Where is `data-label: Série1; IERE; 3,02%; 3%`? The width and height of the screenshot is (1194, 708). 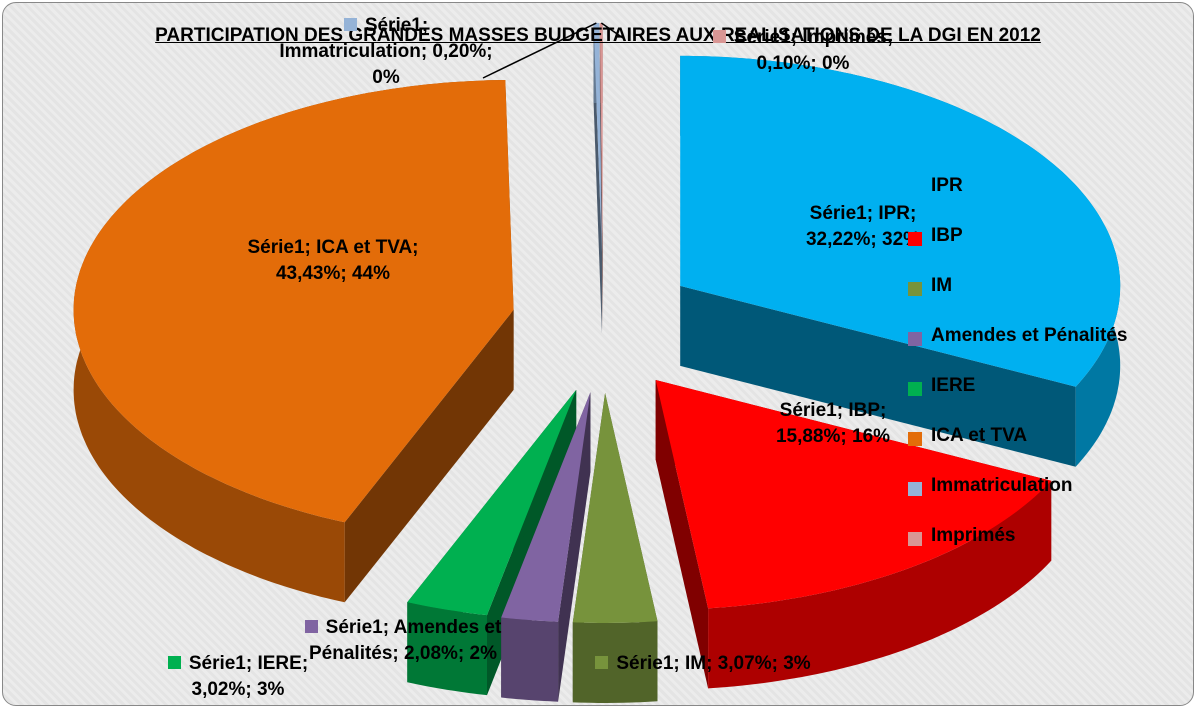 data-label: Série1; IERE; 3,02%; 3% is located at coordinates (238, 677).